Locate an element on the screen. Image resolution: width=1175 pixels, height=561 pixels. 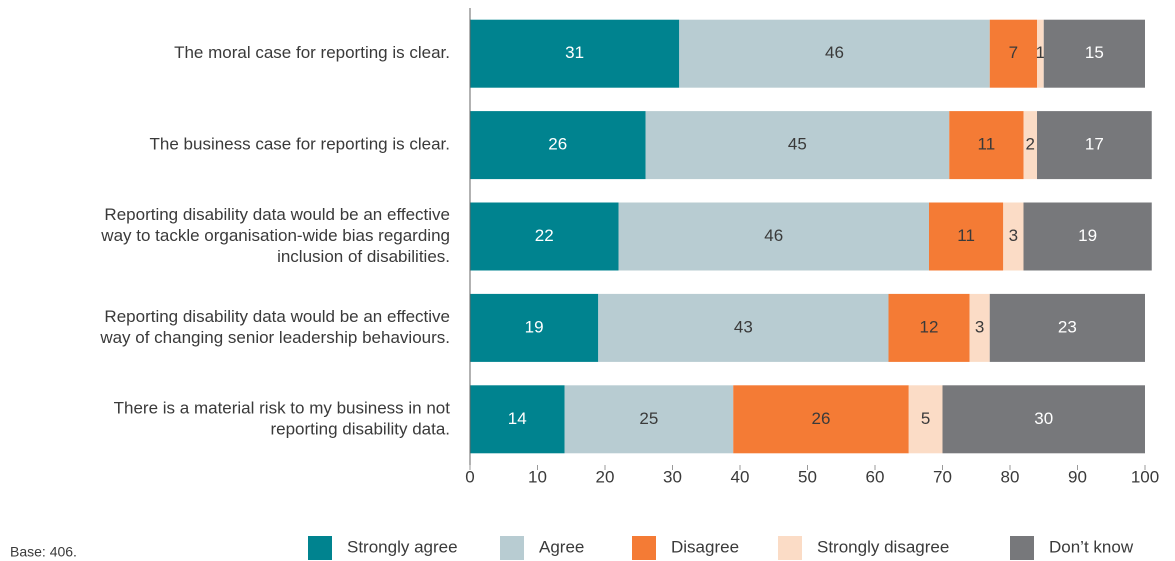
data-label: 15 is located at coordinates (1094, 52).